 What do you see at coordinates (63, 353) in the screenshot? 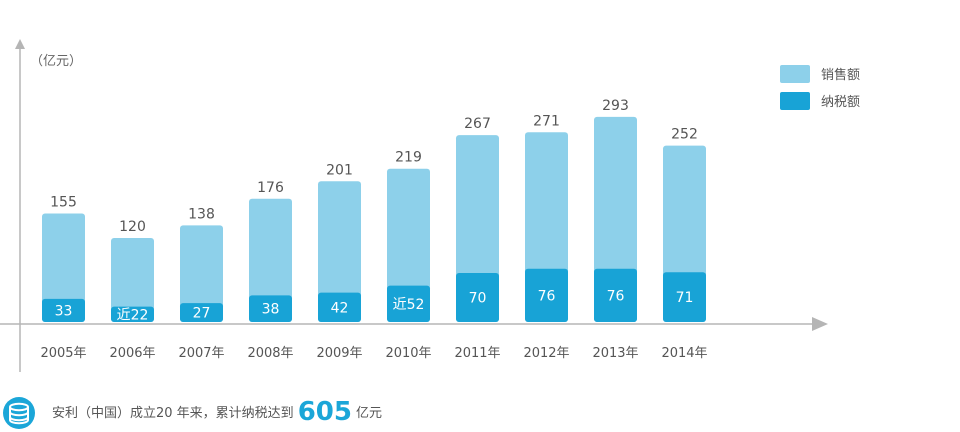
I see `x-tick-label: 2005年` at bounding box center [63, 353].